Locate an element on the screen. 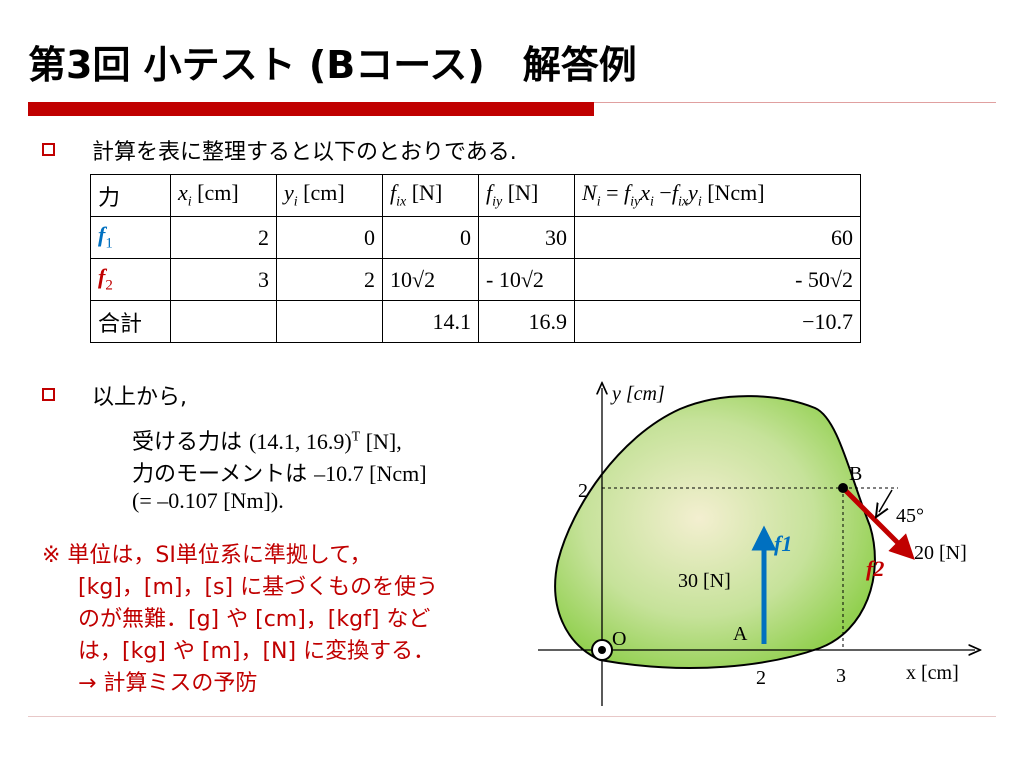 The height and width of the screenshot is (768, 1024). note-line: [kg]，[m]，[s] に基づくものを使う is located at coordinates (258, 587).